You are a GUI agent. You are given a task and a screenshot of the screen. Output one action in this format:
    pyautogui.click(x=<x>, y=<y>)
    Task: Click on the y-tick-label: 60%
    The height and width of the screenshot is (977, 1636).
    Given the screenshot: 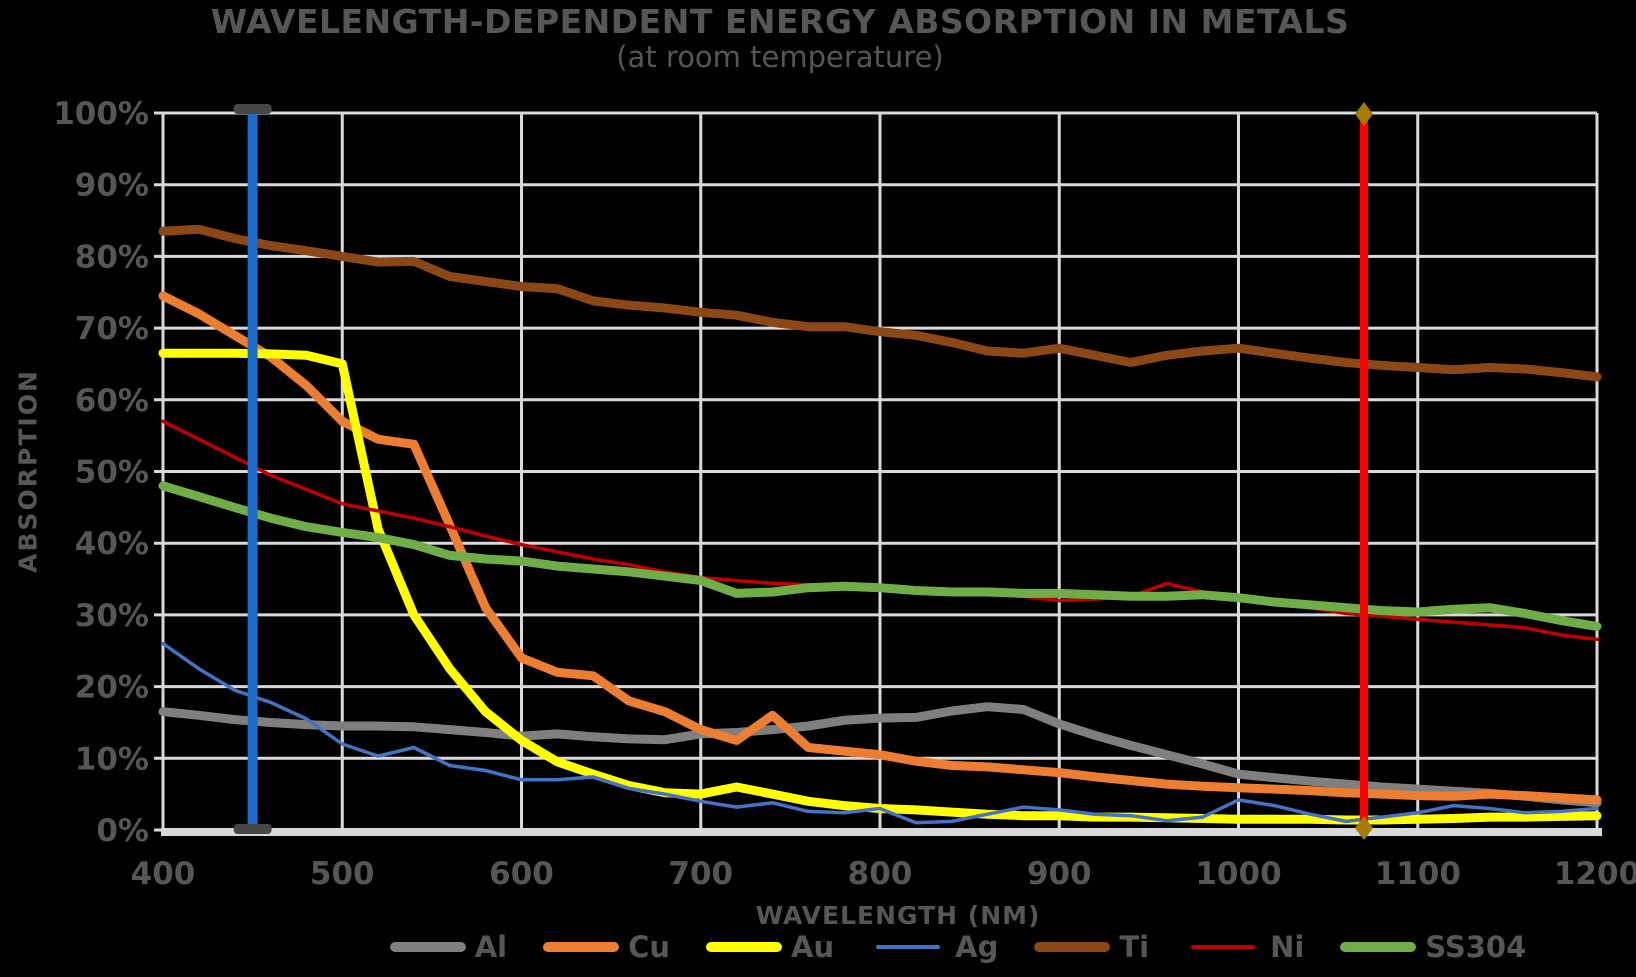 What is the action you would take?
    pyautogui.click(x=112, y=401)
    